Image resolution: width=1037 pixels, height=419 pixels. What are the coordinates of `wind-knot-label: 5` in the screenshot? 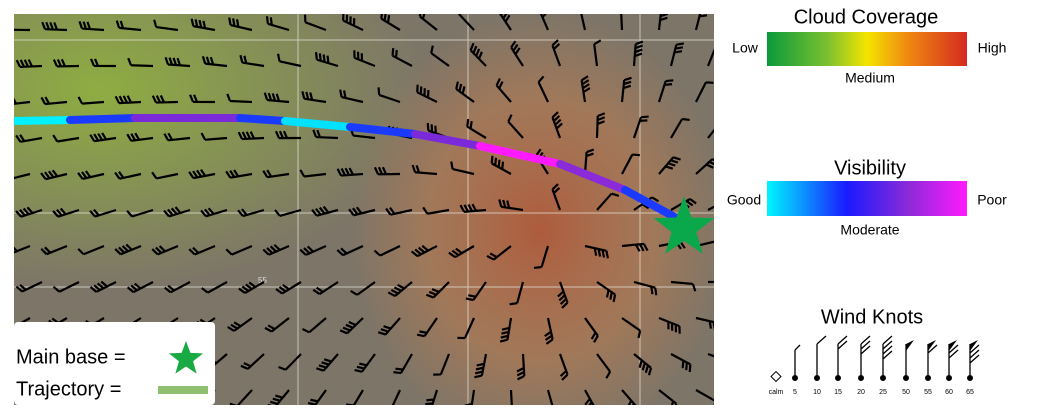 It's located at (795, 392).